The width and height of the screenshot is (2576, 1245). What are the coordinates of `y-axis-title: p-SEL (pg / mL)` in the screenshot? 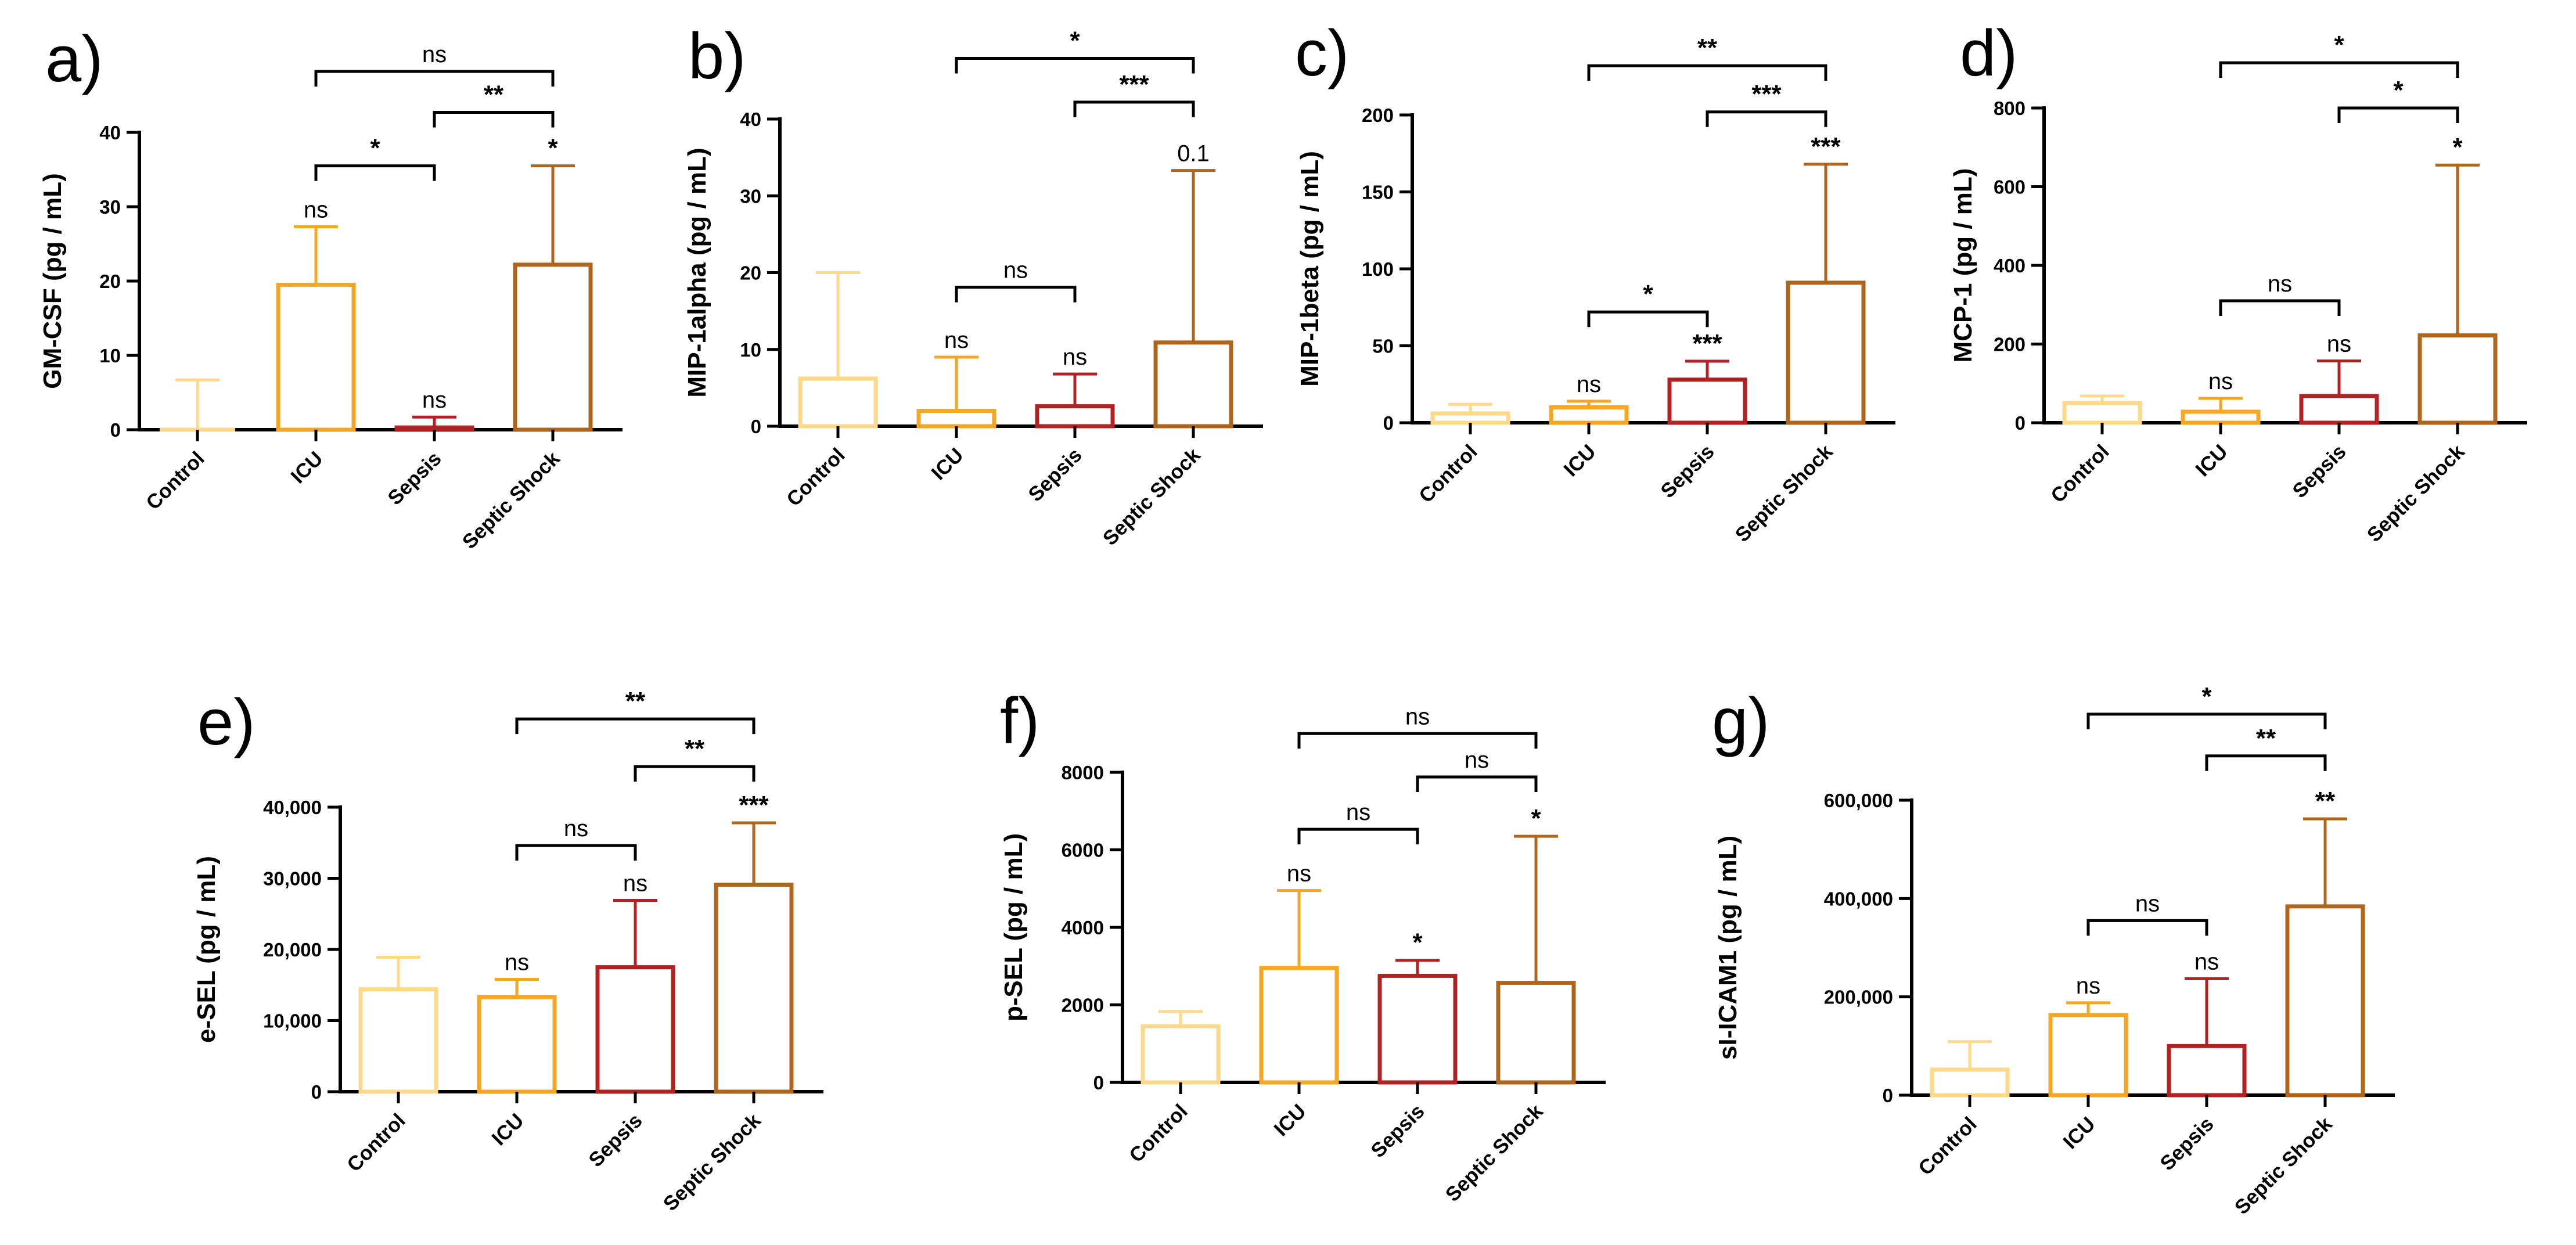 It's located at (1013, 927).